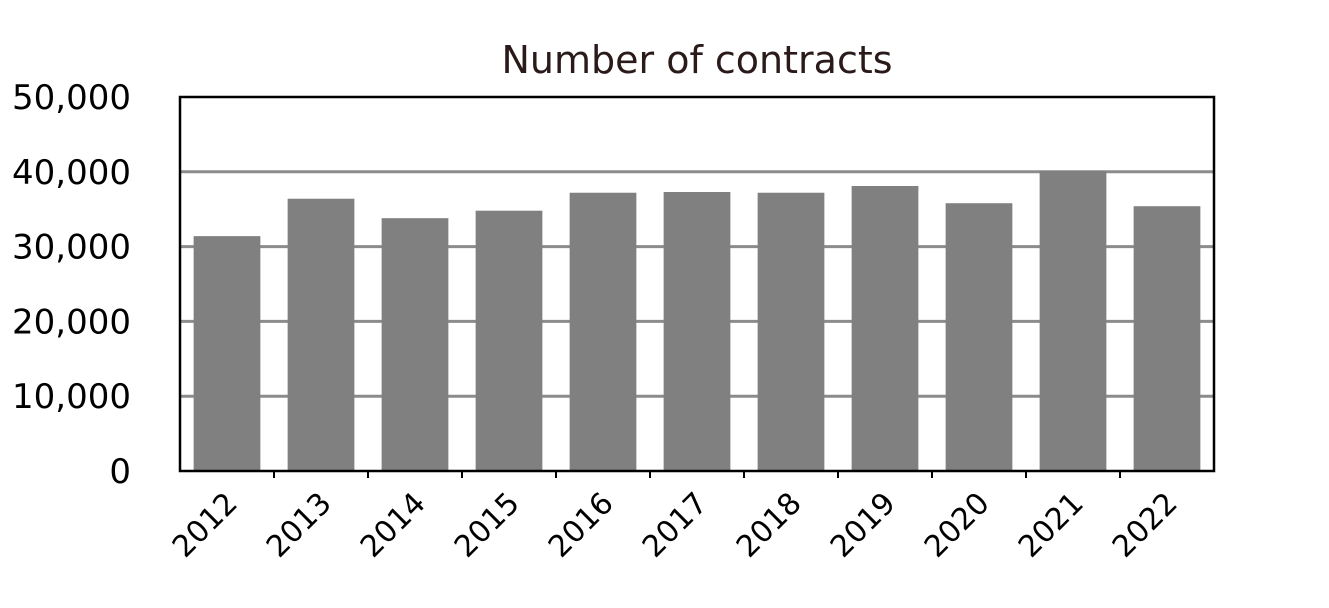 This screenshot has height=608, width=1329. Describe the element at coordinates (979, 337) in the screenshot. I see `bar-2020` at that location.